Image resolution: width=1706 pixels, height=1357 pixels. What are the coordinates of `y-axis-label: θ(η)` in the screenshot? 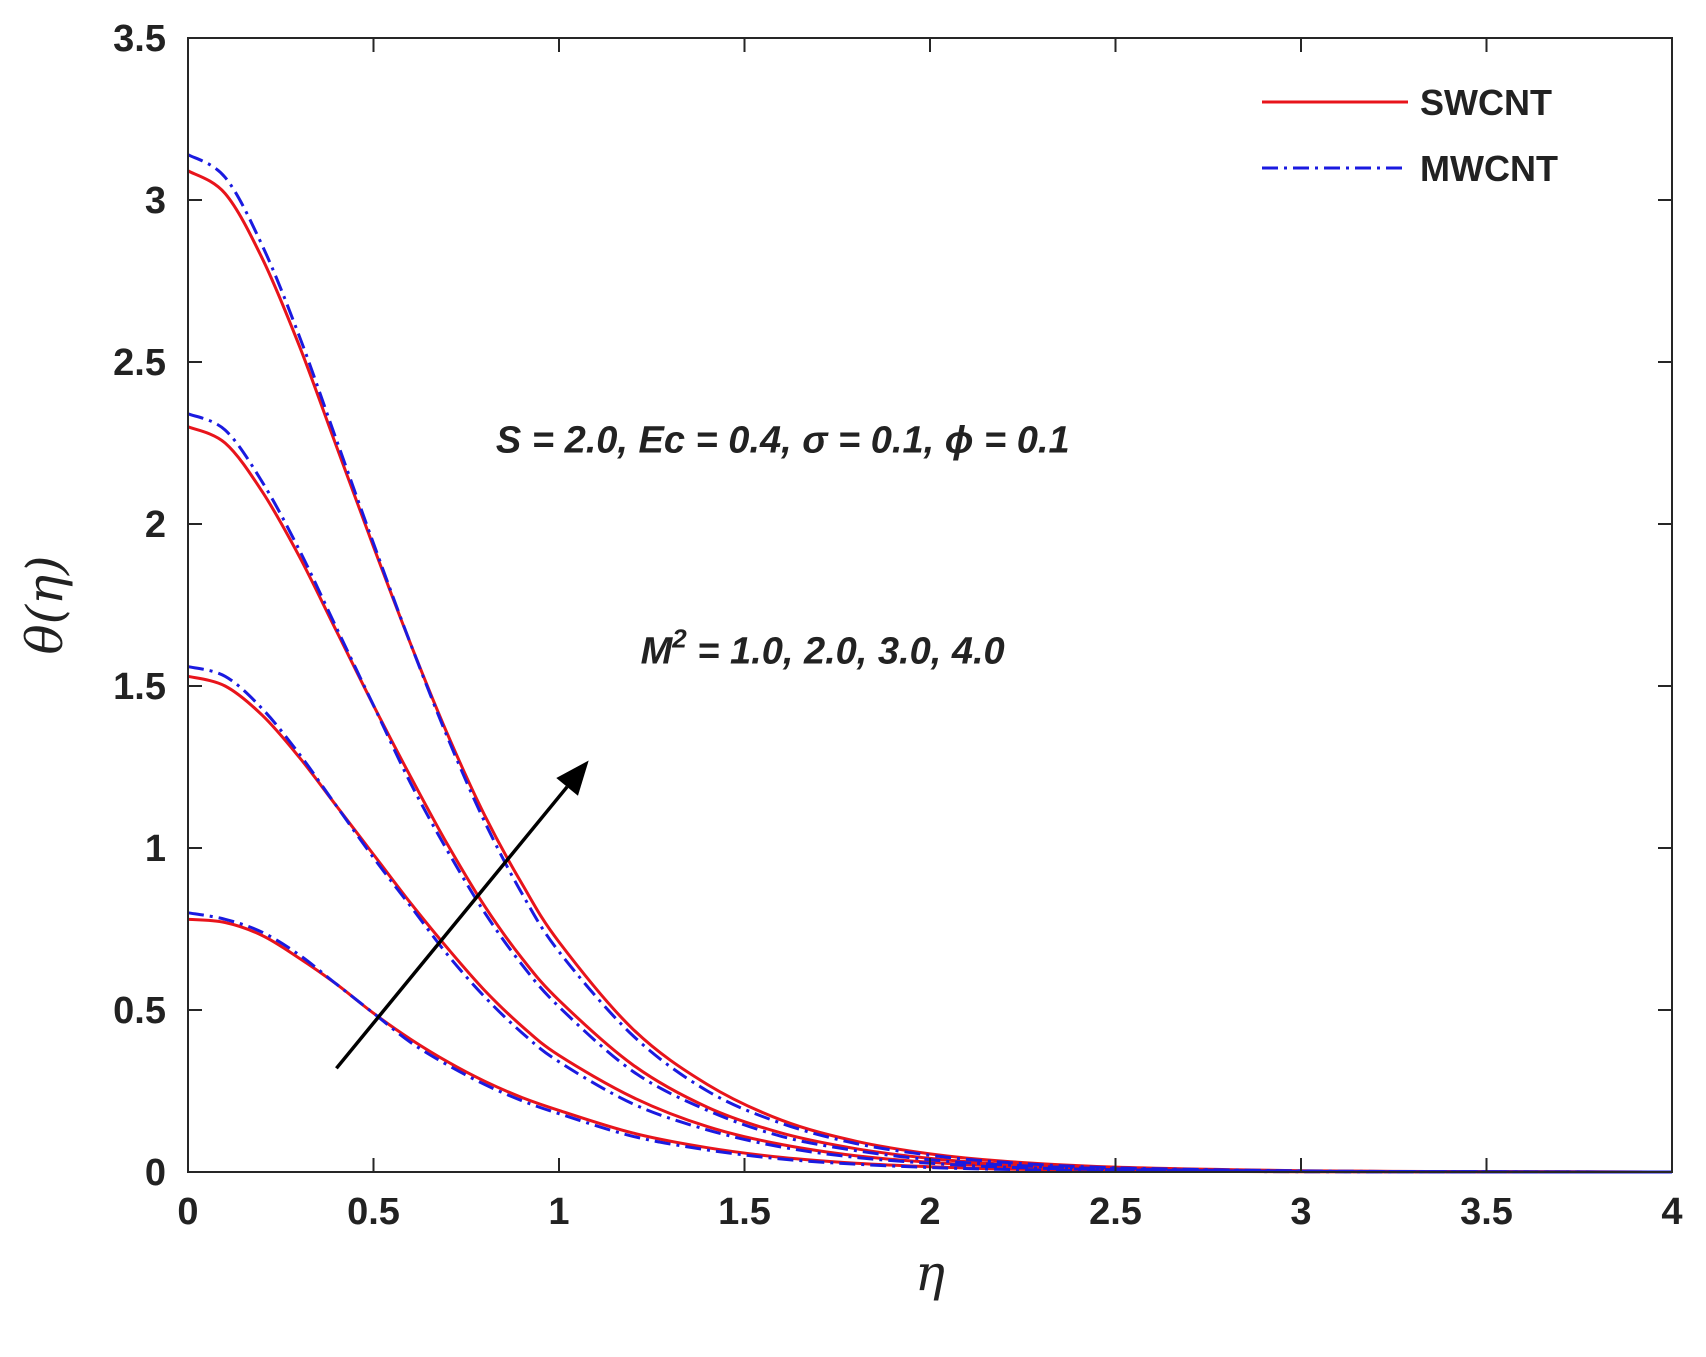 It's located at (45, 604).